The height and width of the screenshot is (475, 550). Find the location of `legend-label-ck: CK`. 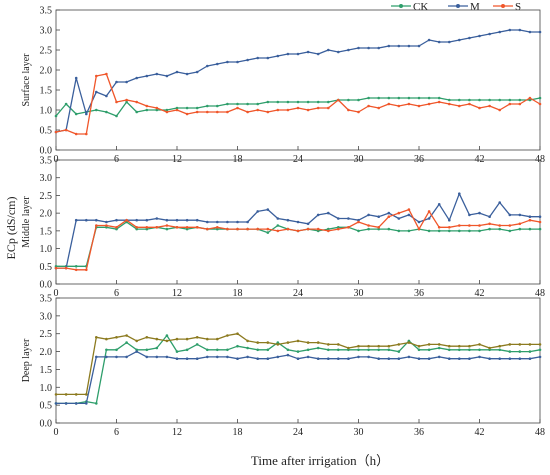

legend-label-ck: CK is located at coordinates (420, 7).